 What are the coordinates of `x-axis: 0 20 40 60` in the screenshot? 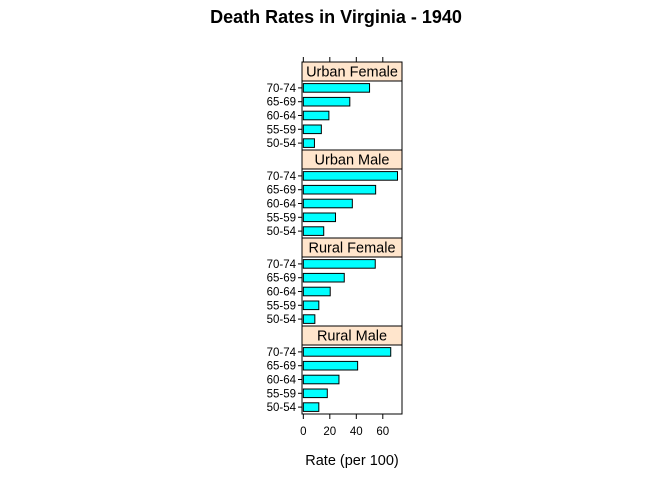 It's located at (344, 247).